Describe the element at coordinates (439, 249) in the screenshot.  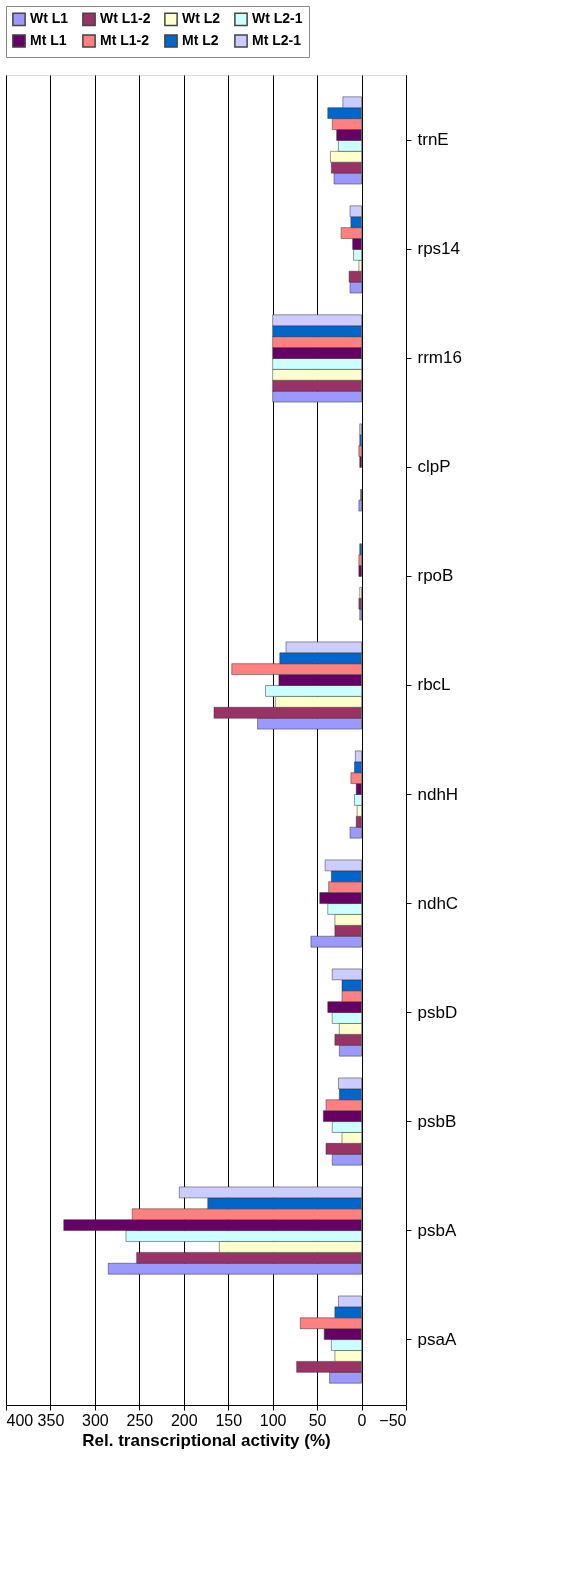
I see `y-tick-label: rps14` at that location.